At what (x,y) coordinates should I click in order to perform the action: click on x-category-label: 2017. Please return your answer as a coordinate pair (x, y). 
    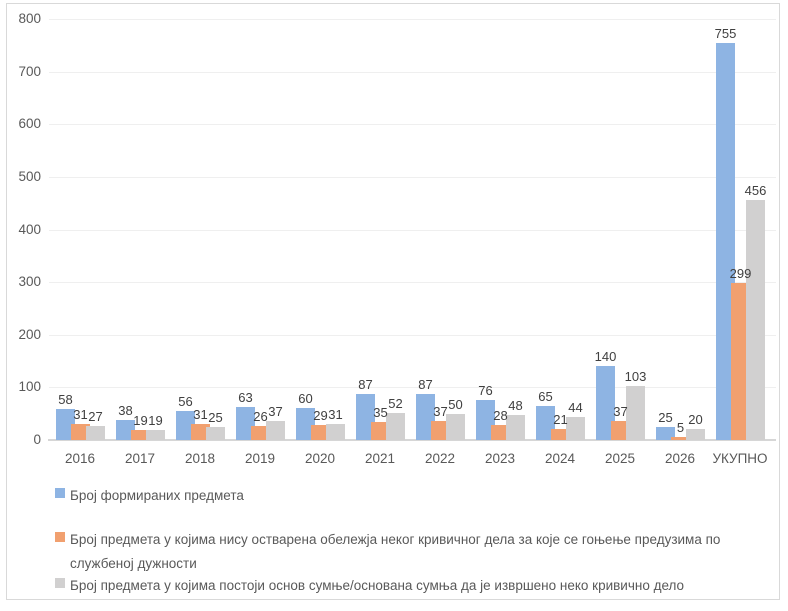
    Looking at the image, I should click on (140, 458).